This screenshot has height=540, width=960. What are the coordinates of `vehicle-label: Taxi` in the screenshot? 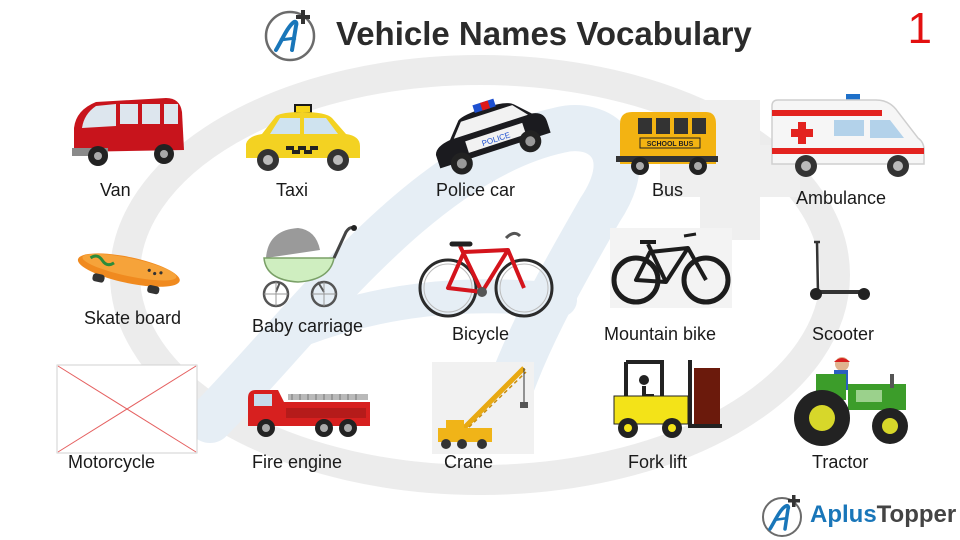 It's located at (292, 190).